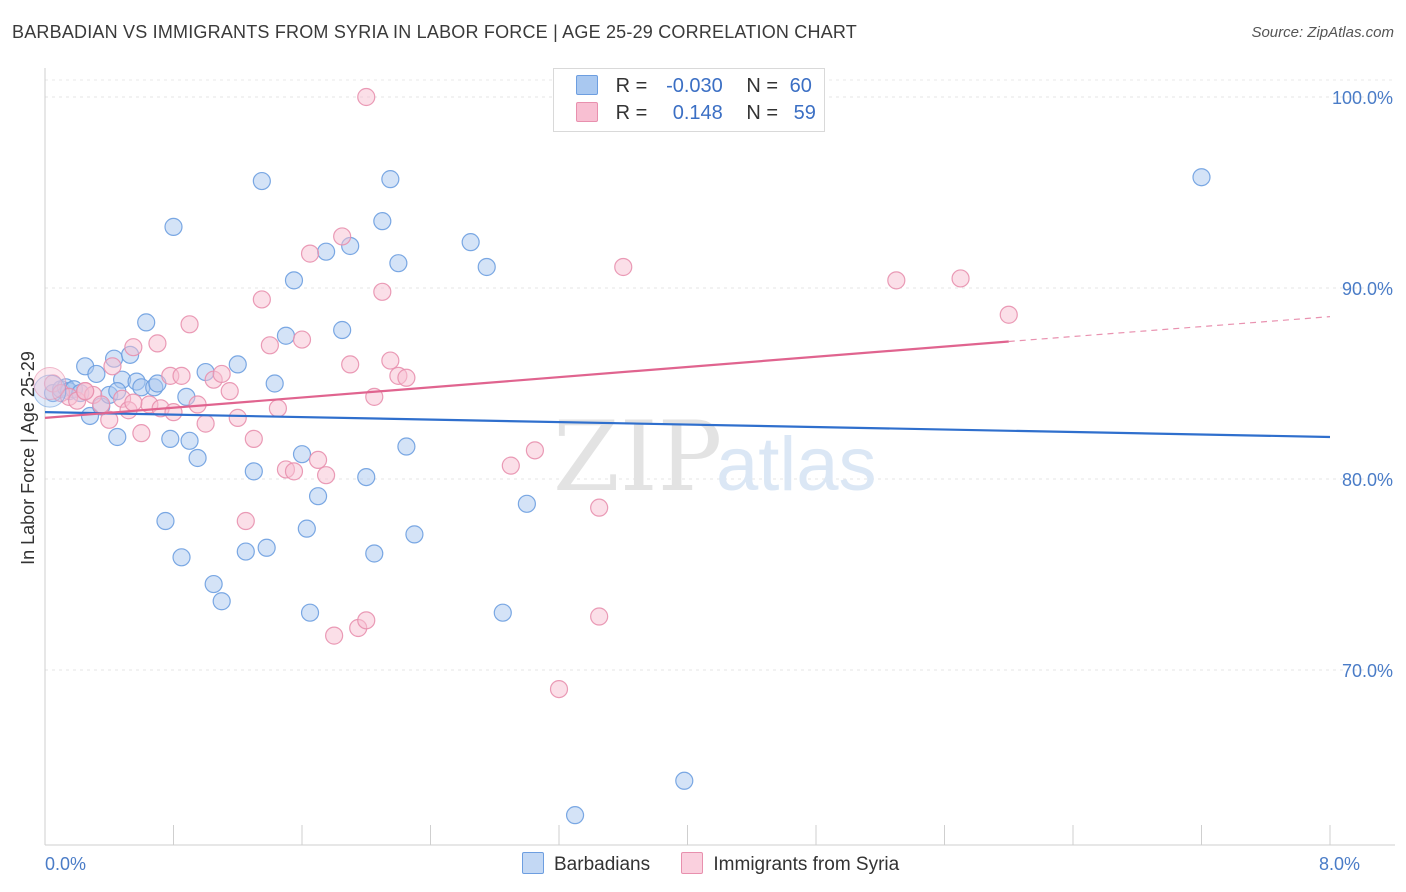  Describe the element at coordinates (533, 863) in the screenshot. I see `series-swatch-blue` at that location.